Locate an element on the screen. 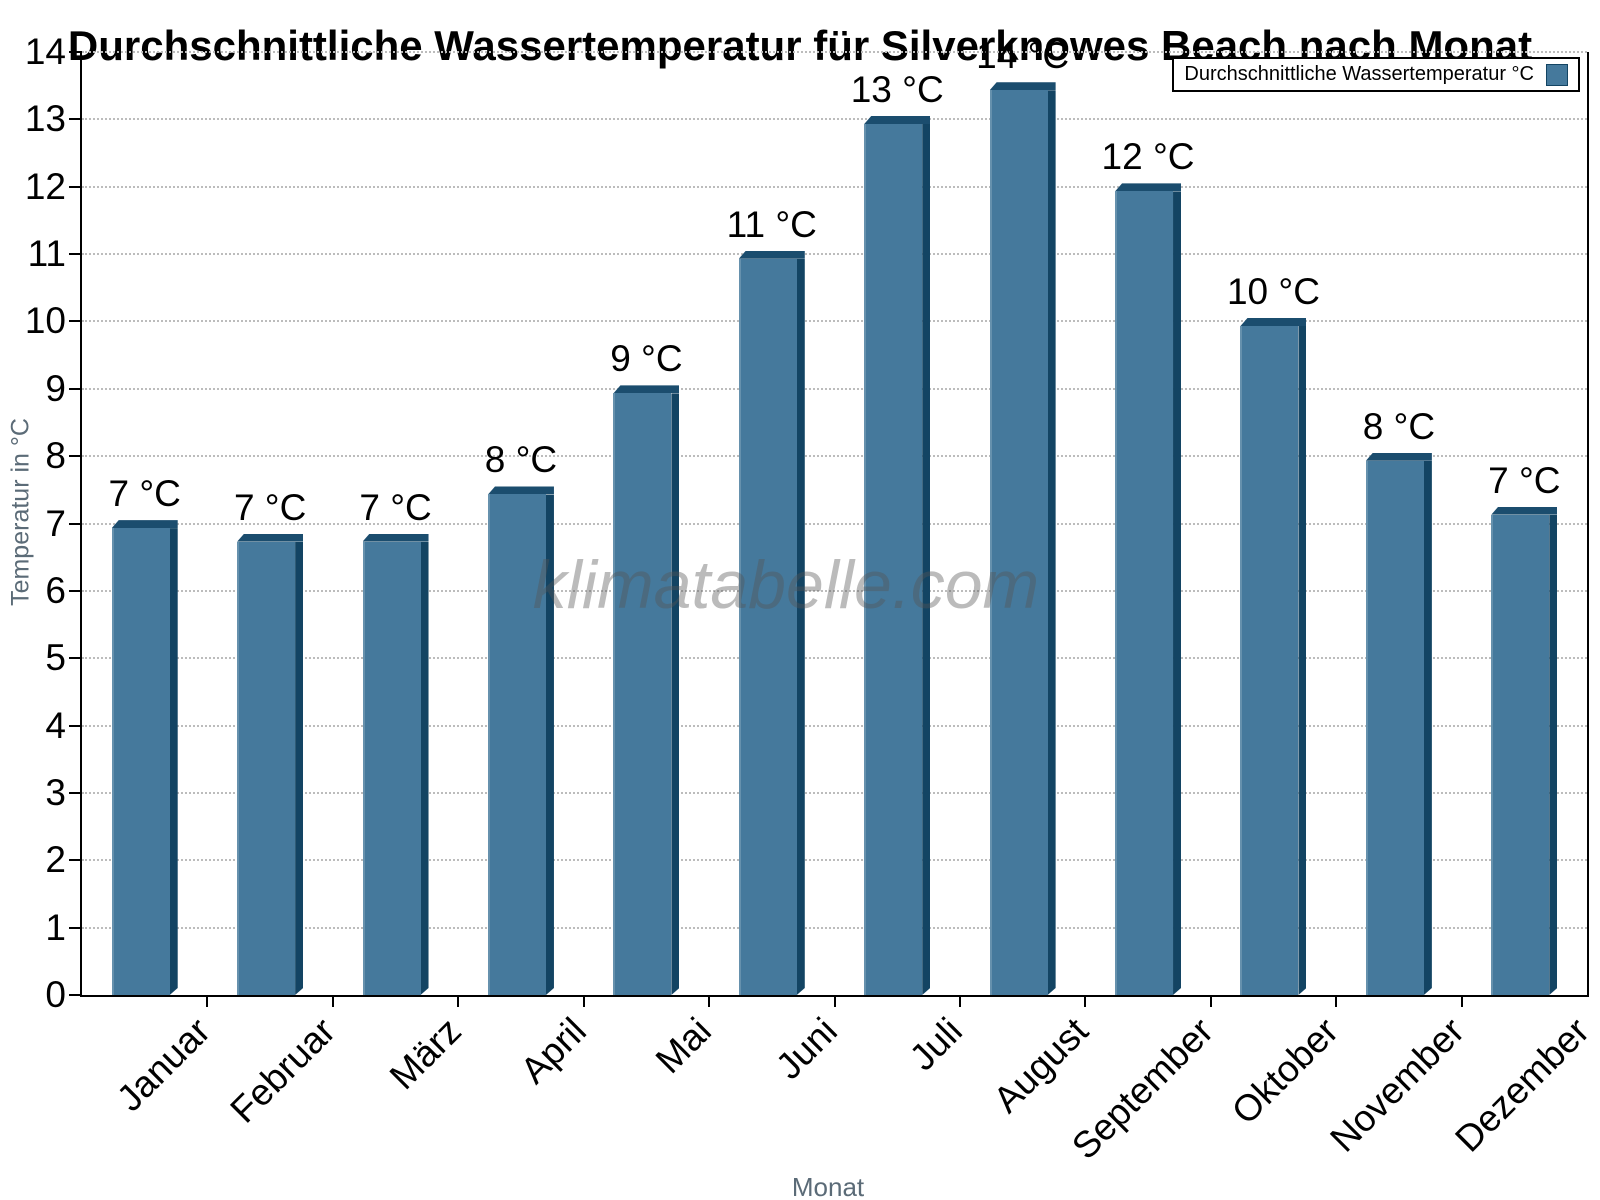  bar-mai is located at coordinates (646, 690).